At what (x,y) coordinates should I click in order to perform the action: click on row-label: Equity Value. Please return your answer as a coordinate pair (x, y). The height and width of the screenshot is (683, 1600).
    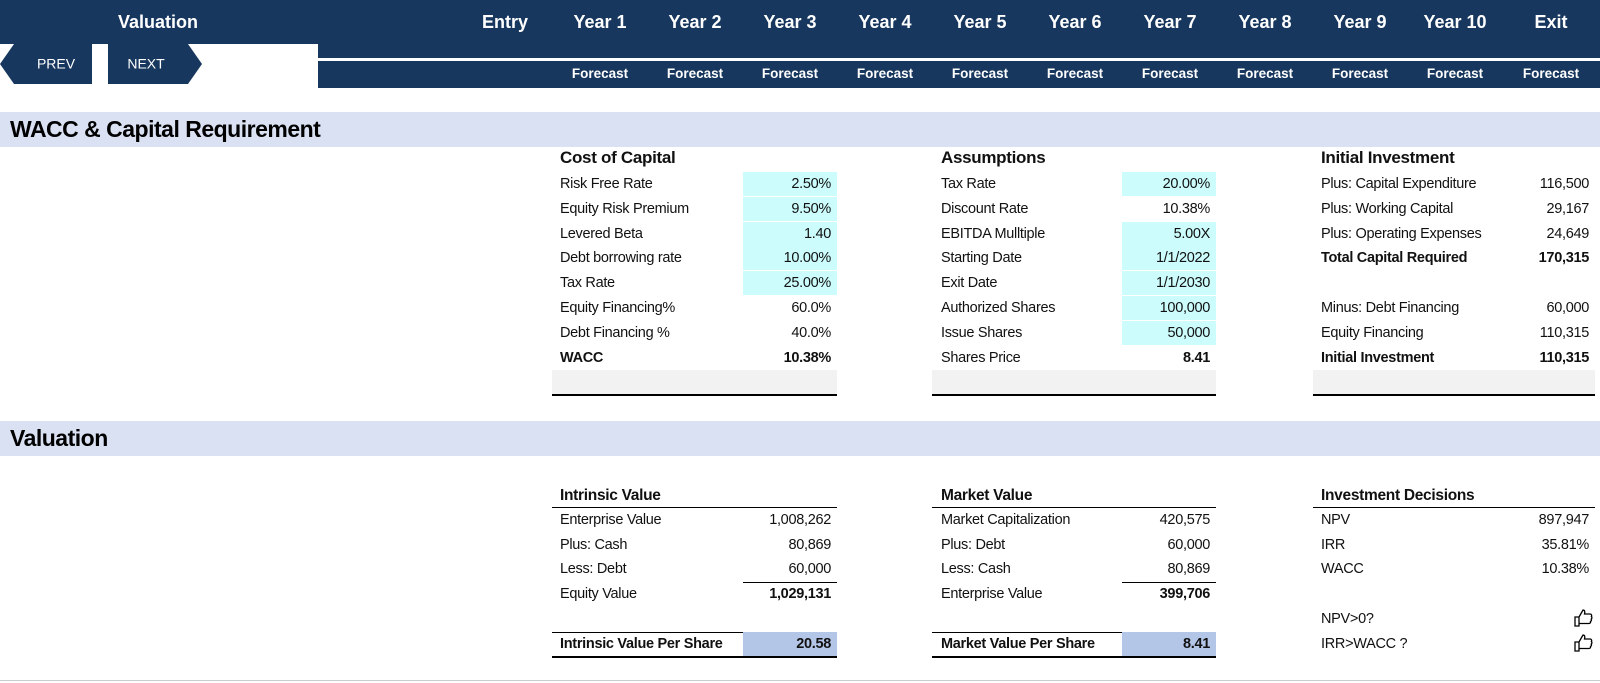
    Looking at the image, I should click on (598, 593).